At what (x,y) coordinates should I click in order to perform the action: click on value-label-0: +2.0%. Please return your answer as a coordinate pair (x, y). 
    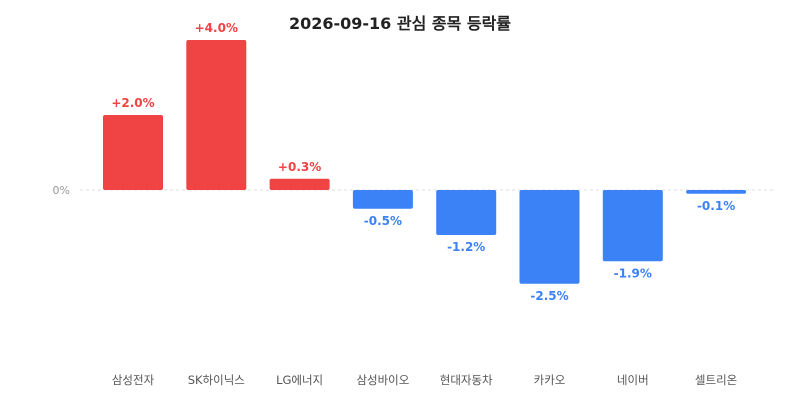
    Looking at the image, I should click on (132, 103).